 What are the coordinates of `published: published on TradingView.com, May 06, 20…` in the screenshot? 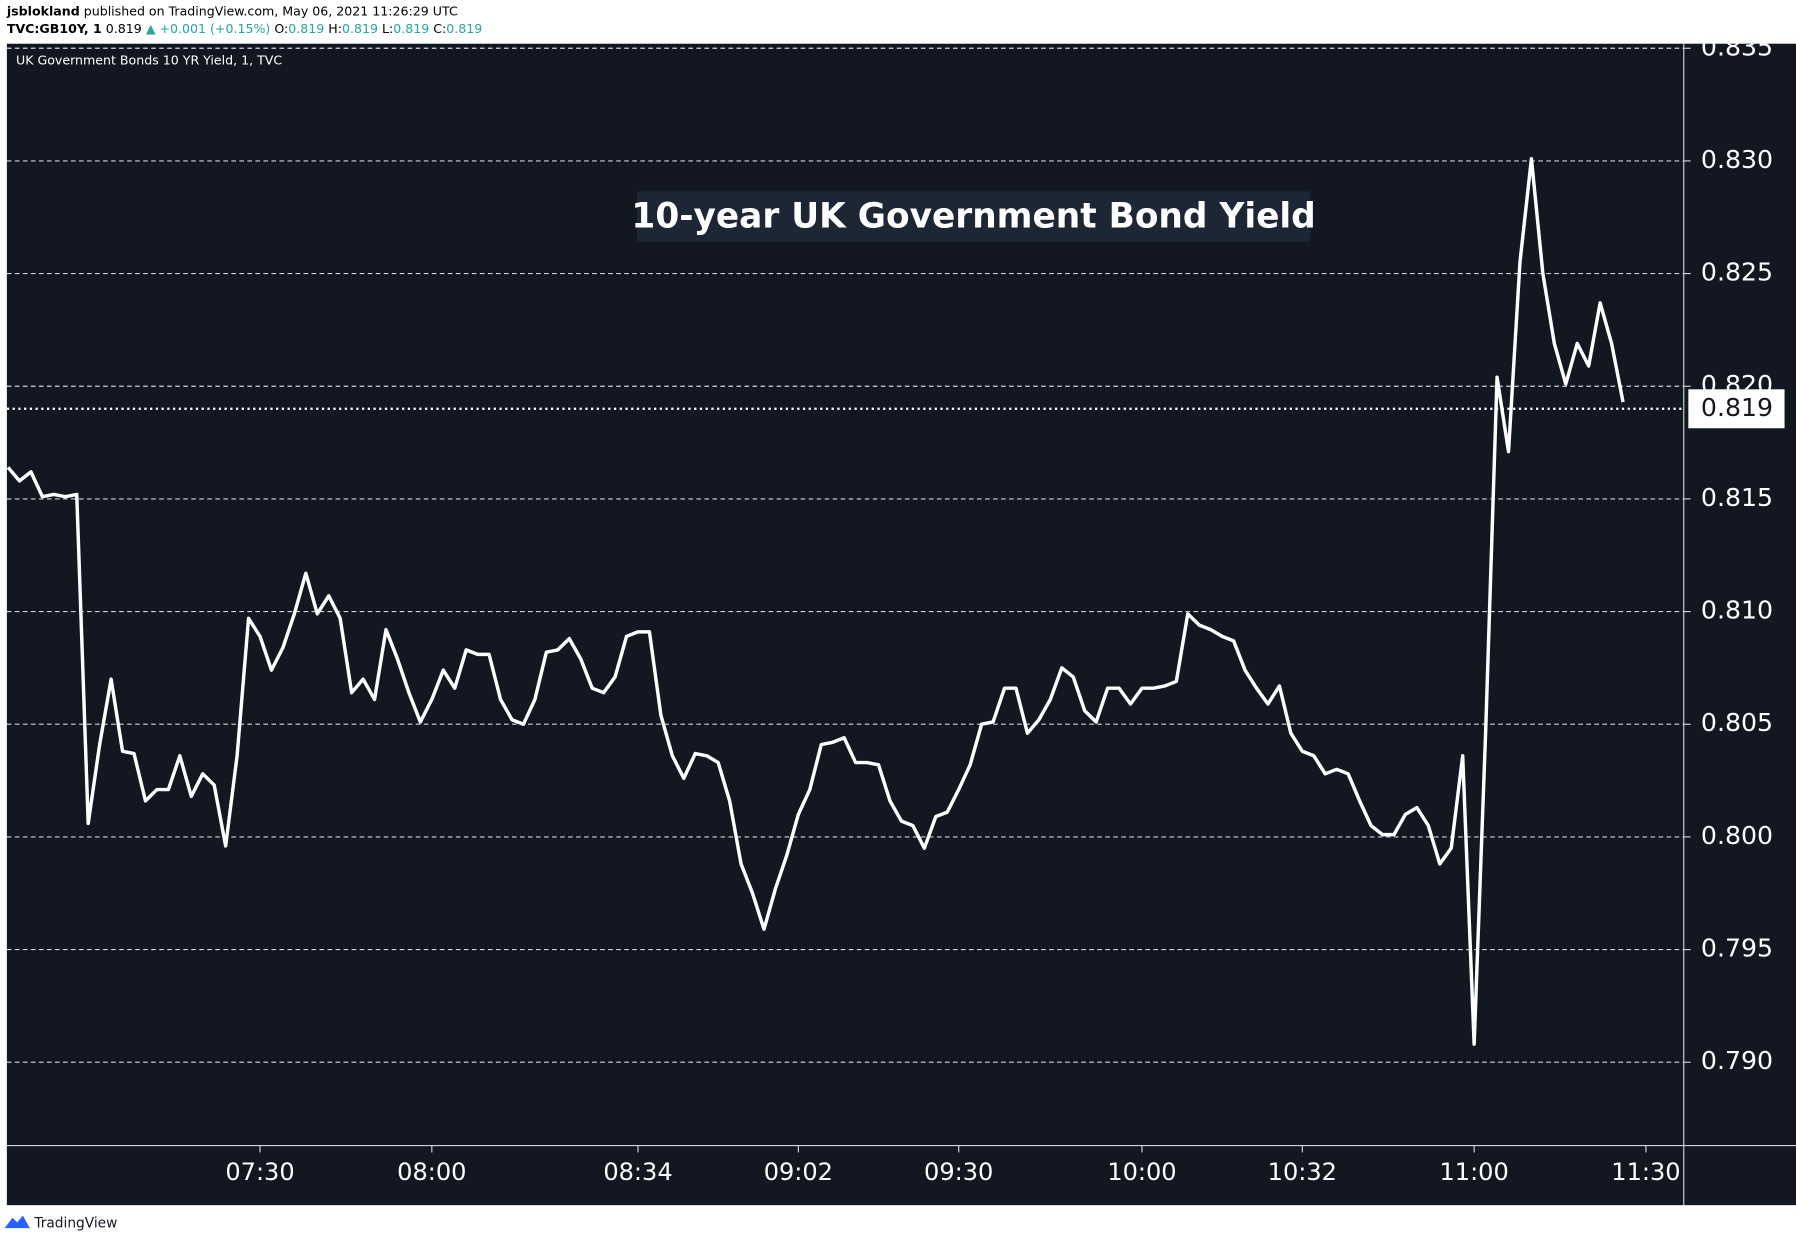 It's located at (271, 10).